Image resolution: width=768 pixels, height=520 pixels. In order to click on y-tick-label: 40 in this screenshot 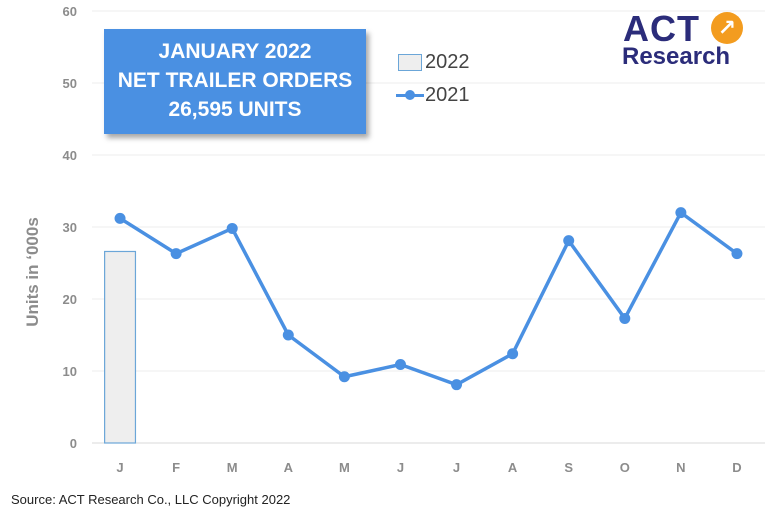, I will do `click(70, 155)`.